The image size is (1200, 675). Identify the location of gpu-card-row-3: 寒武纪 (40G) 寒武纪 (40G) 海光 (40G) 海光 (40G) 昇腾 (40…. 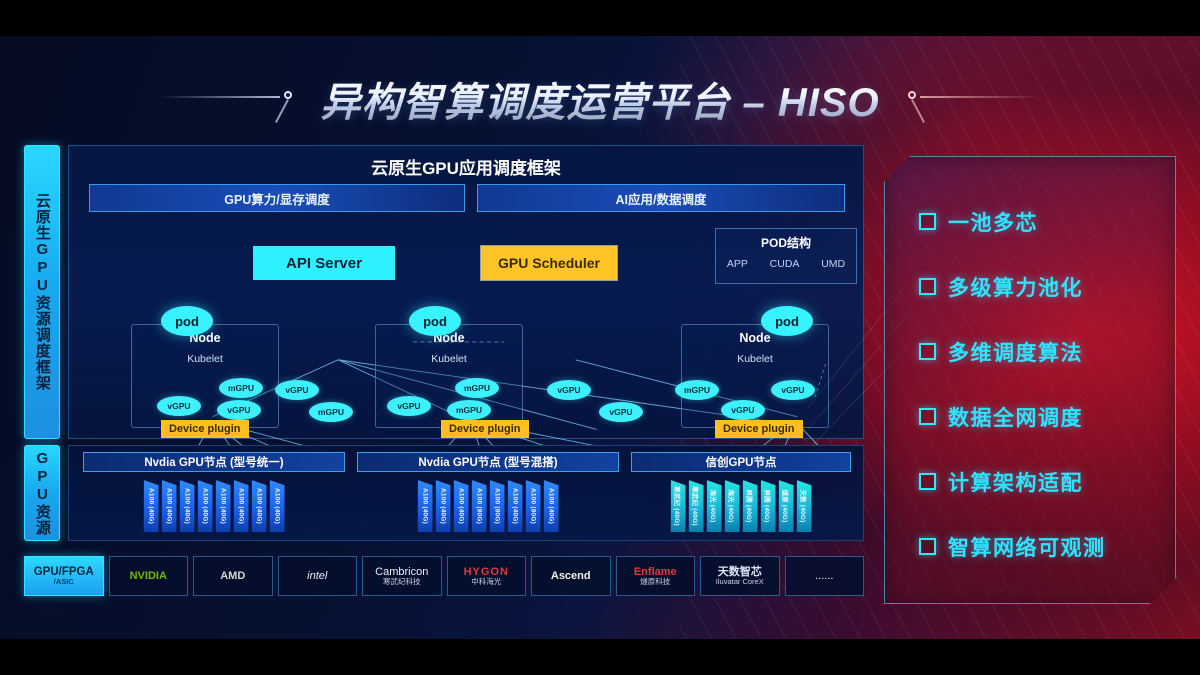
(741, 507).